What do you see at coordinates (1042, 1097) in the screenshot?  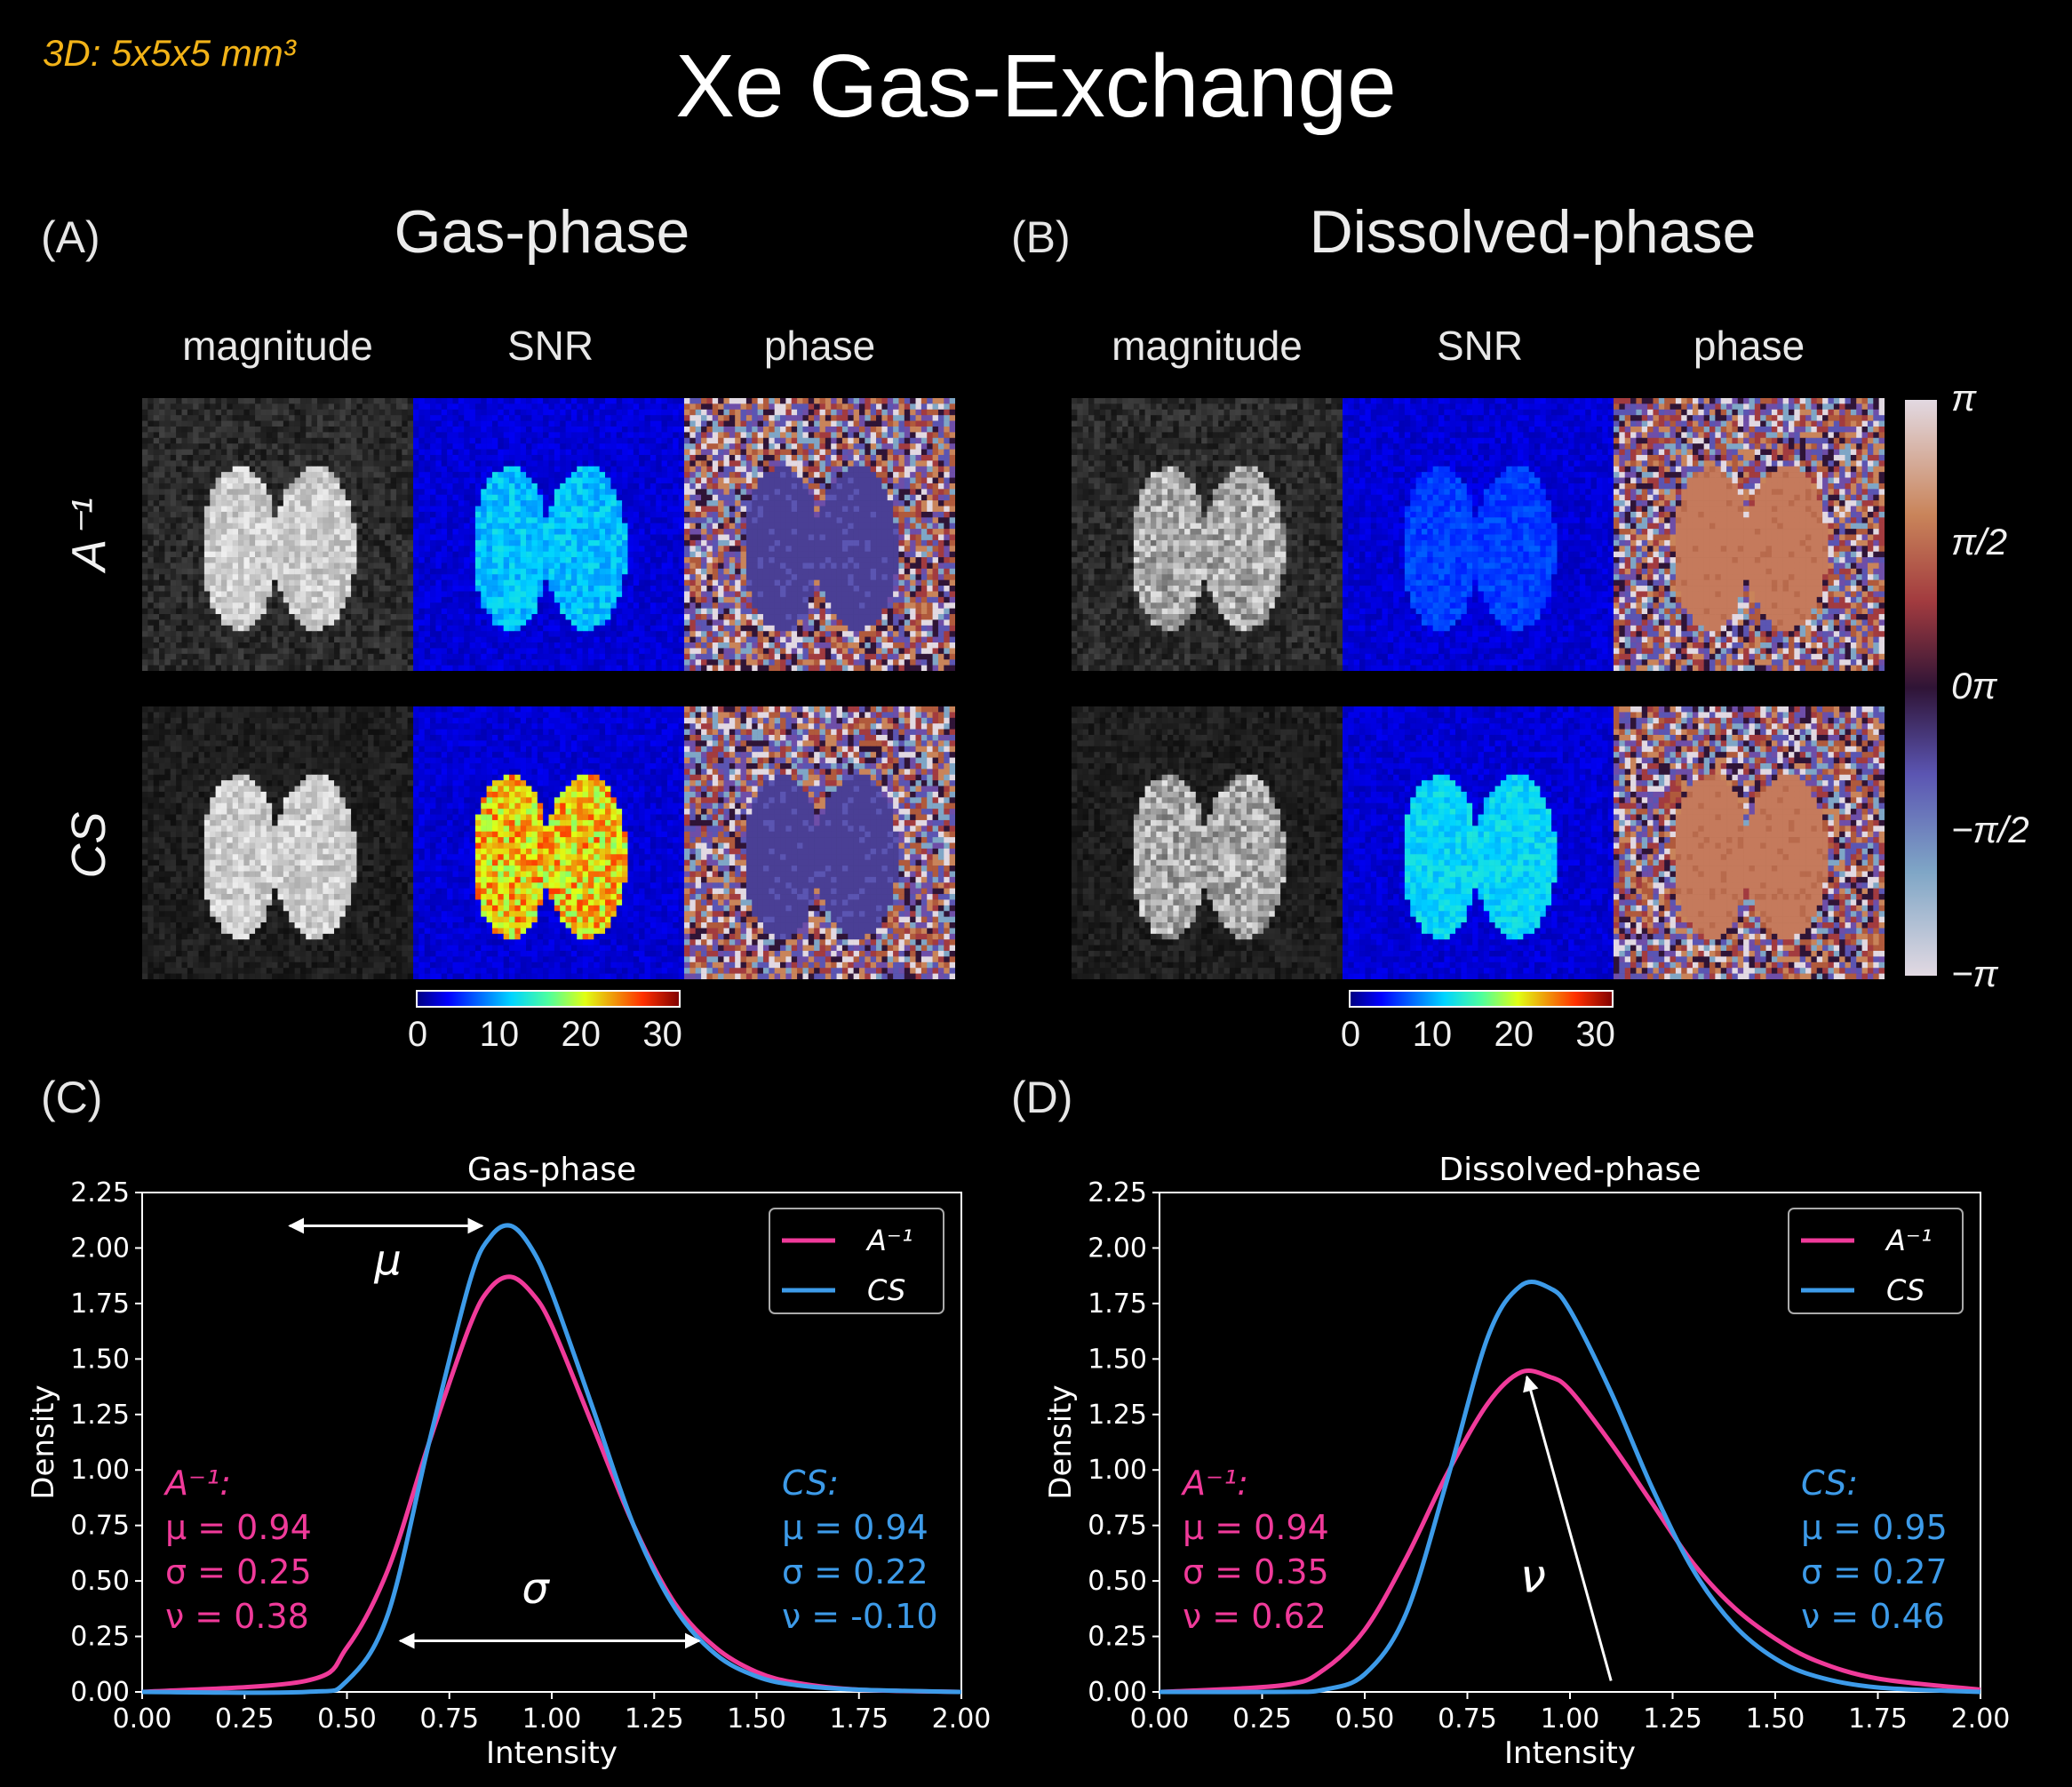 I see `panel-letter-d: (D)` at bounding box center [1042, 1097].